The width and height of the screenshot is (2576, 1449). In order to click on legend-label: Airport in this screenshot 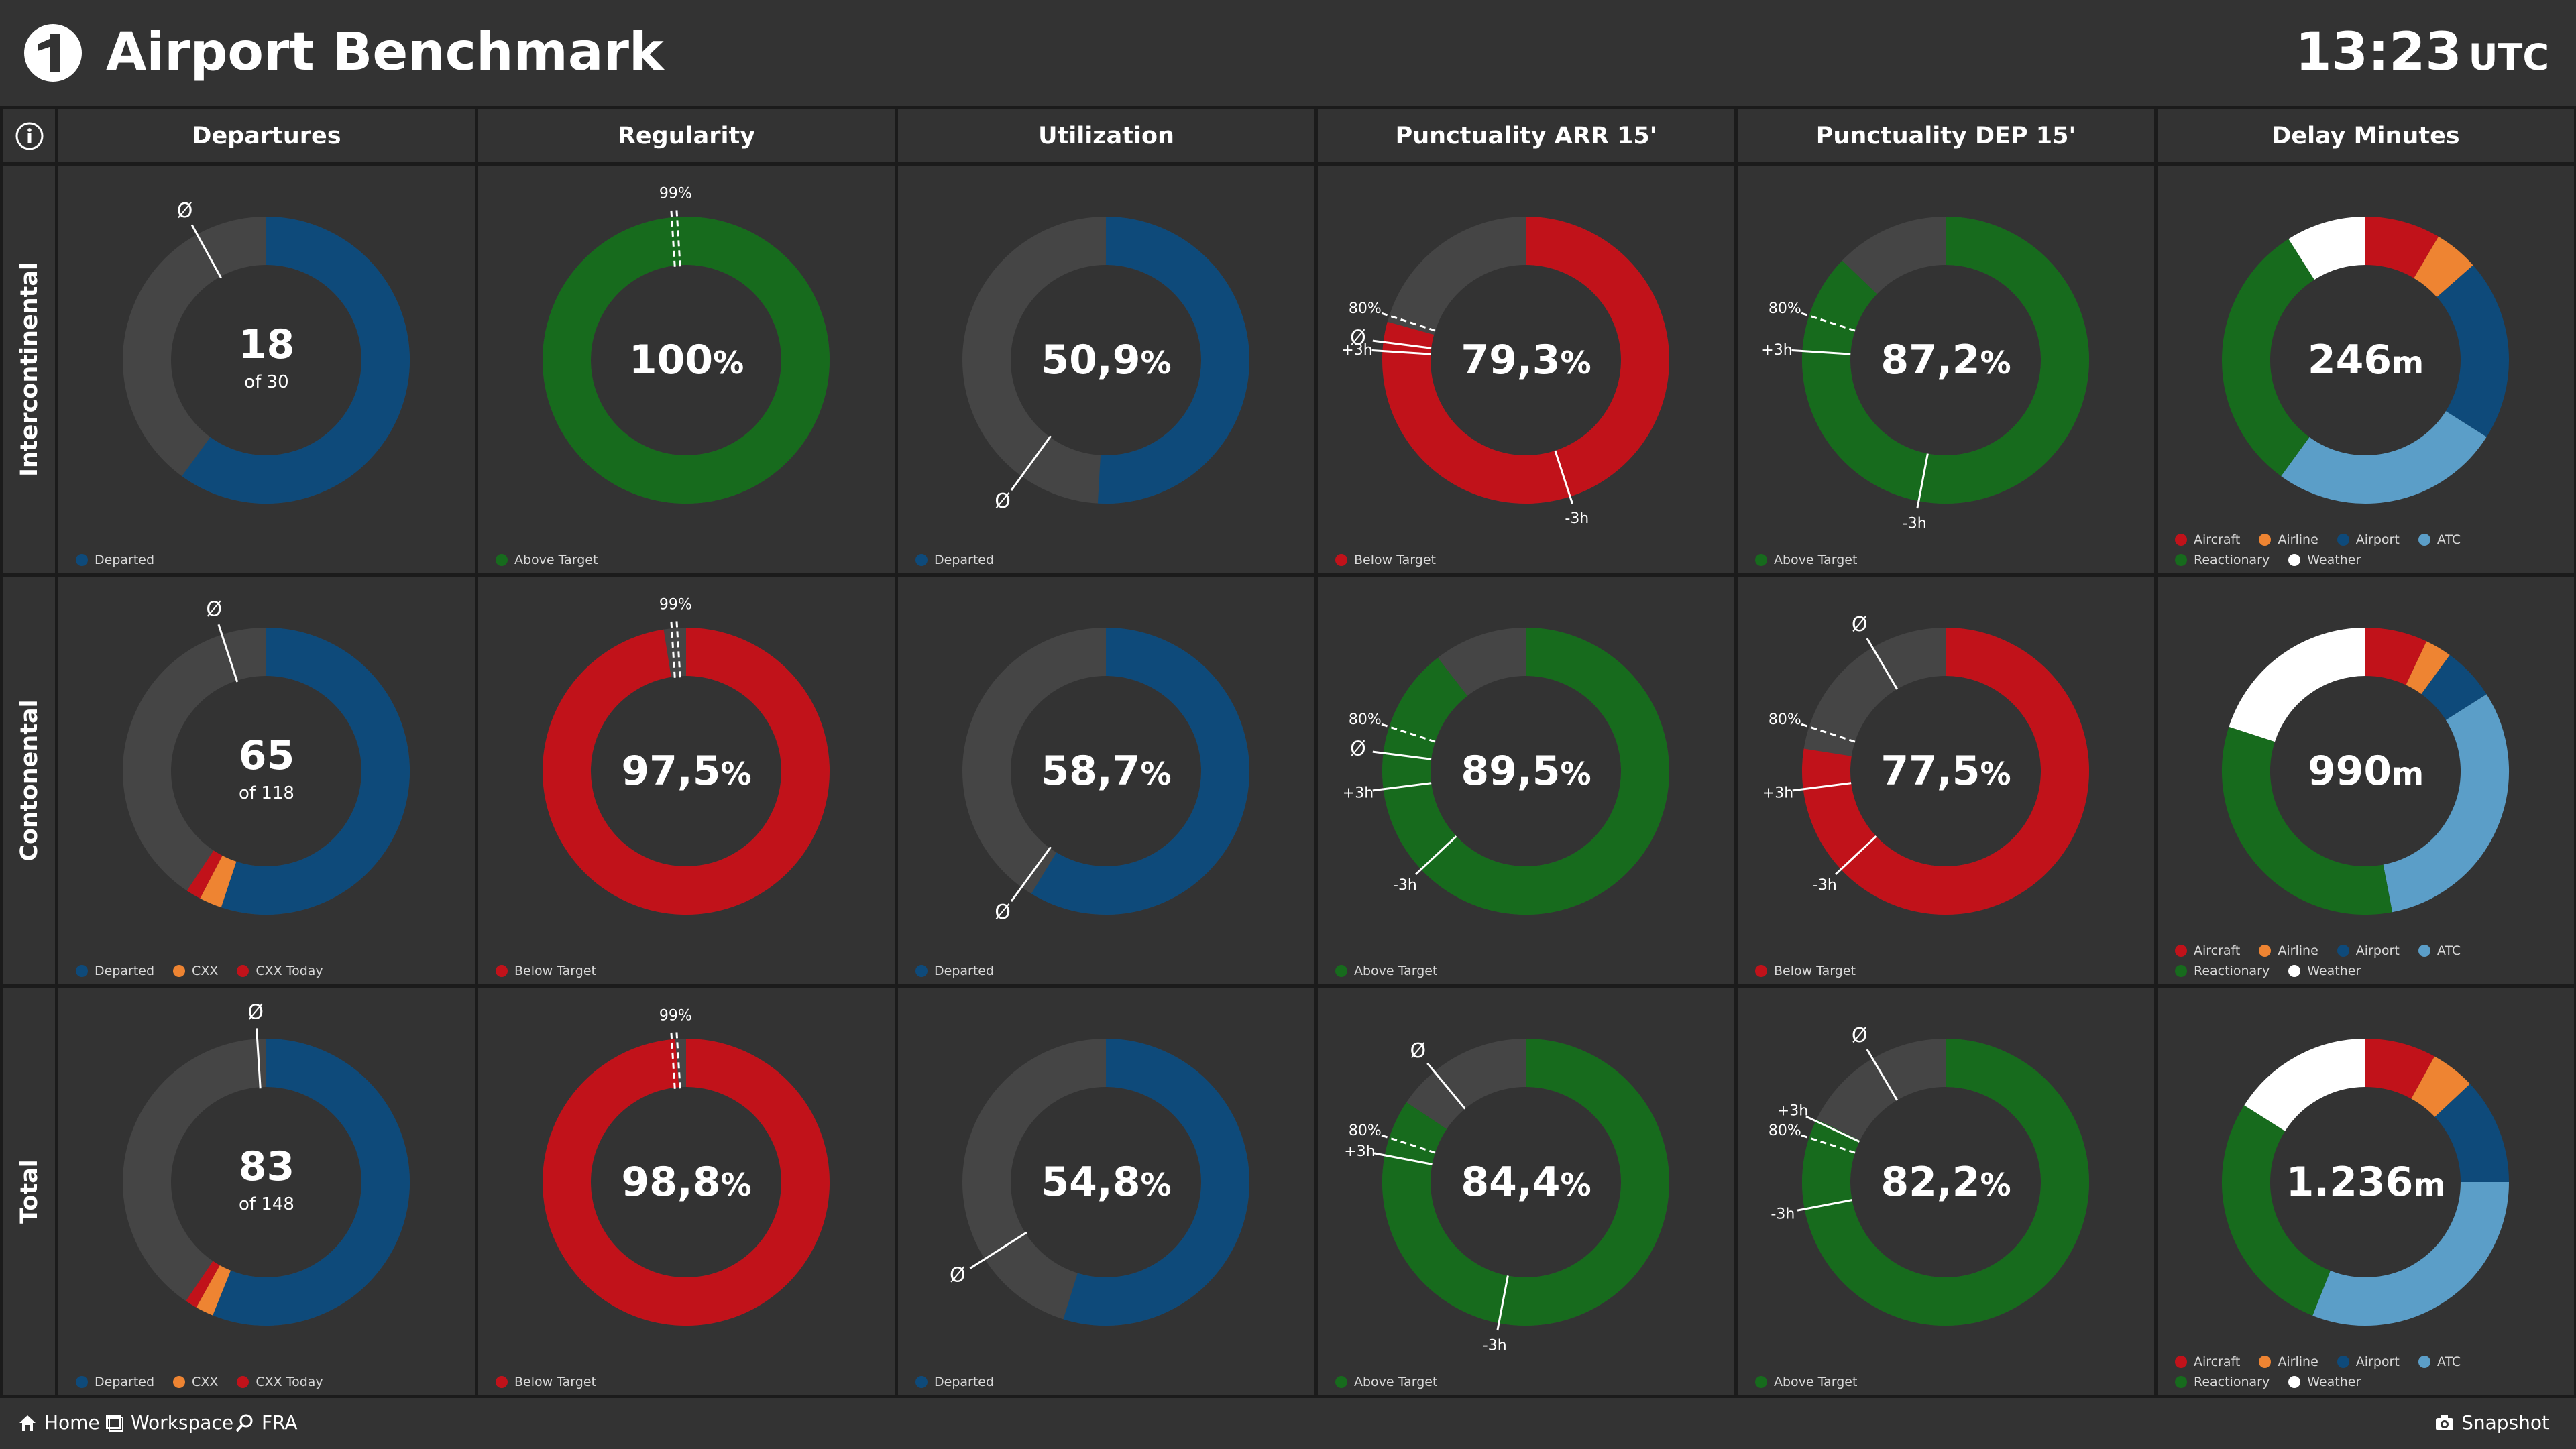, I will do `click(2377, 540)`.